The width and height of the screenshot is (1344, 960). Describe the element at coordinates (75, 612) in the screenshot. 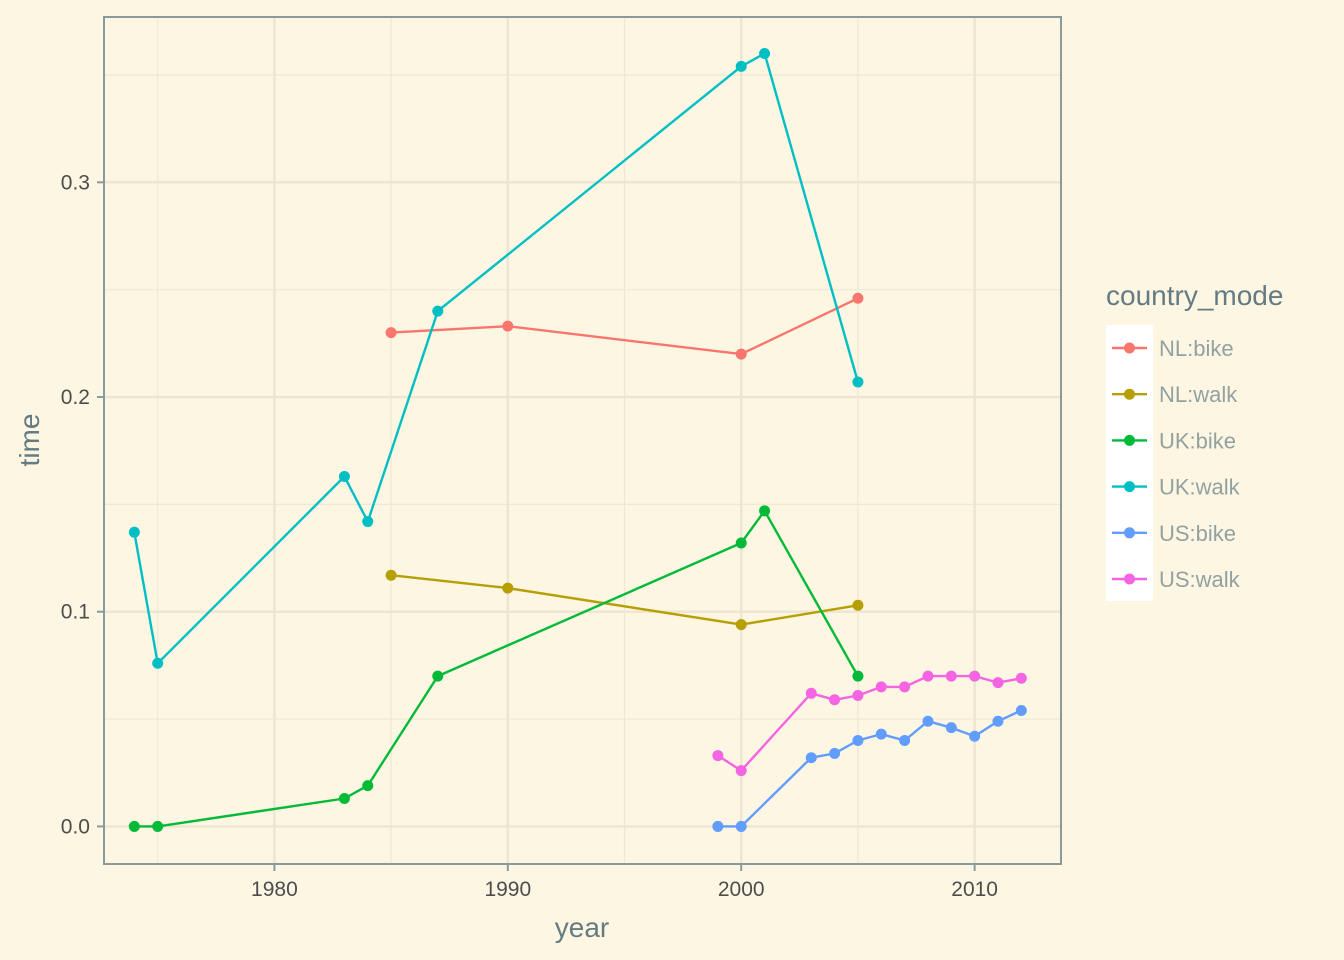

I see `y-tick-label: 0.1` at that location.